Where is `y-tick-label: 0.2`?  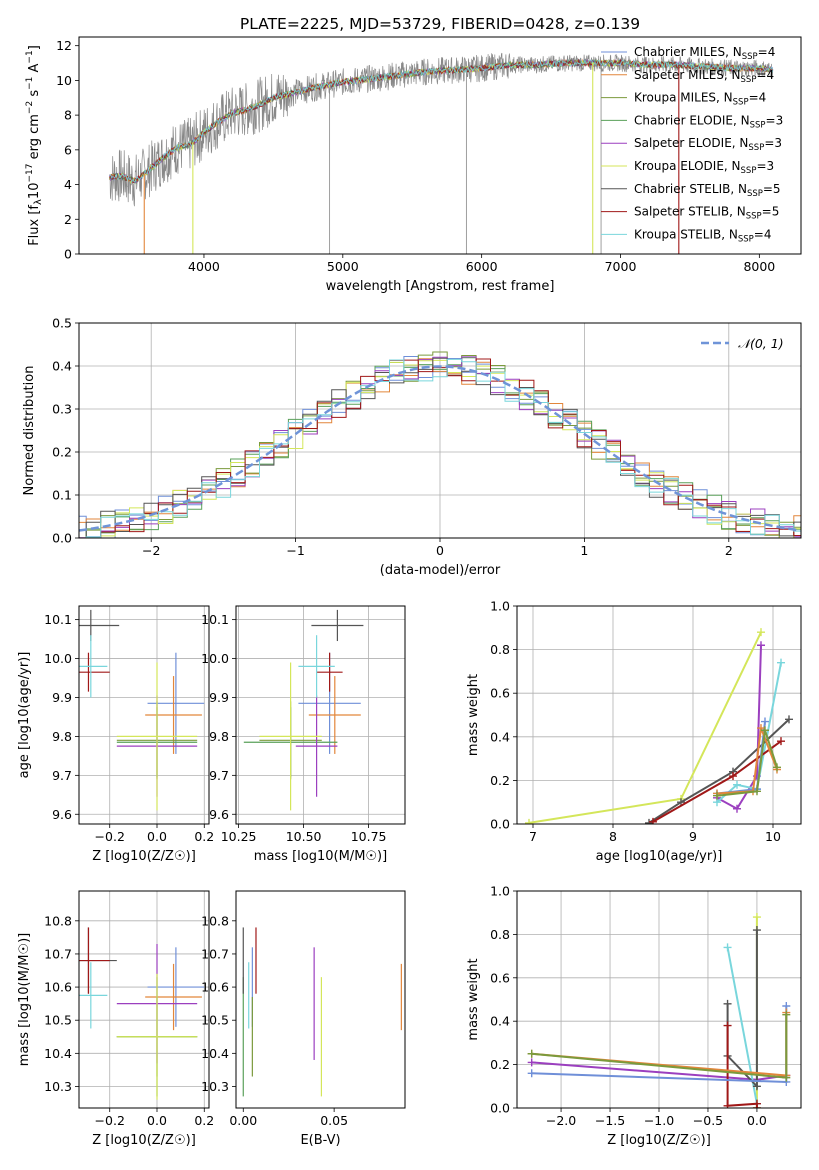
y-tick-label: 0.2 is located at coordinates (500, 1064).